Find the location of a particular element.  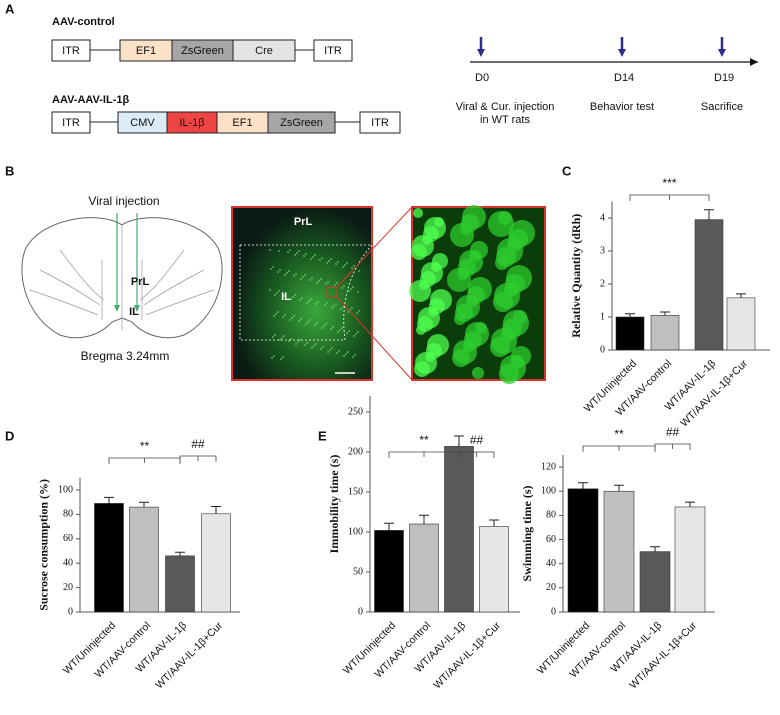

element-label: EF1 is located at coordinates (242, 123).